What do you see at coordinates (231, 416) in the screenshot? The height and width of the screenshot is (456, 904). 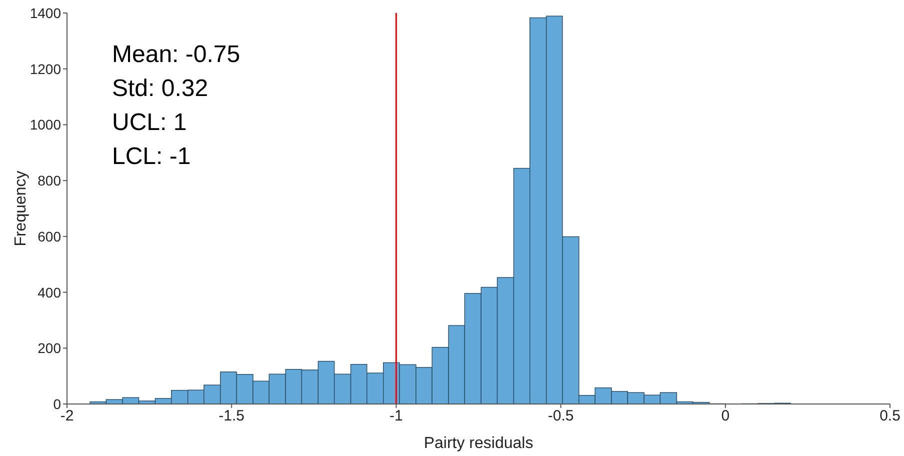 I see `x-tick-label: -1.5` at bounding box center [231, 416].